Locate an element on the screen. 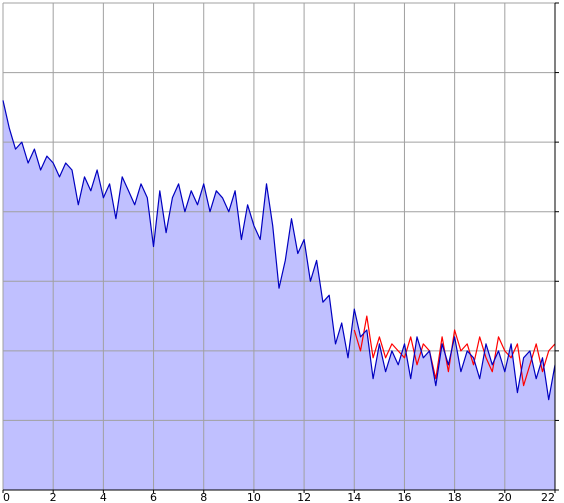 Image resolution: width=564 pixels, height=503 pixels. x-tick-label: 22 is located at coordinates (548, 497).